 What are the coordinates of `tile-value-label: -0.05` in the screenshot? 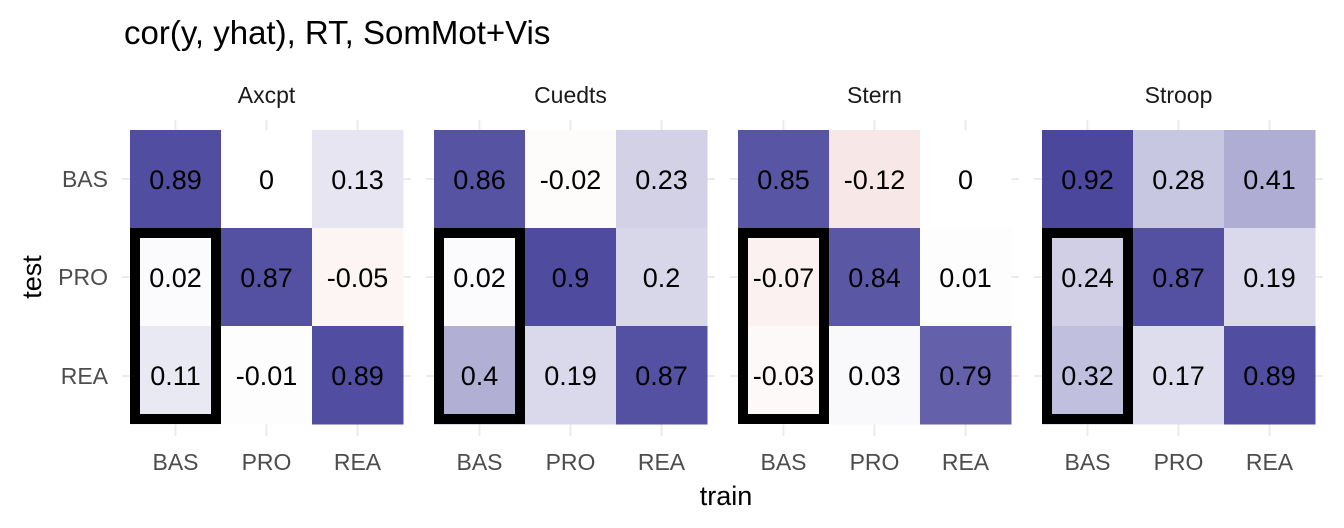 It's located at (358, 278).